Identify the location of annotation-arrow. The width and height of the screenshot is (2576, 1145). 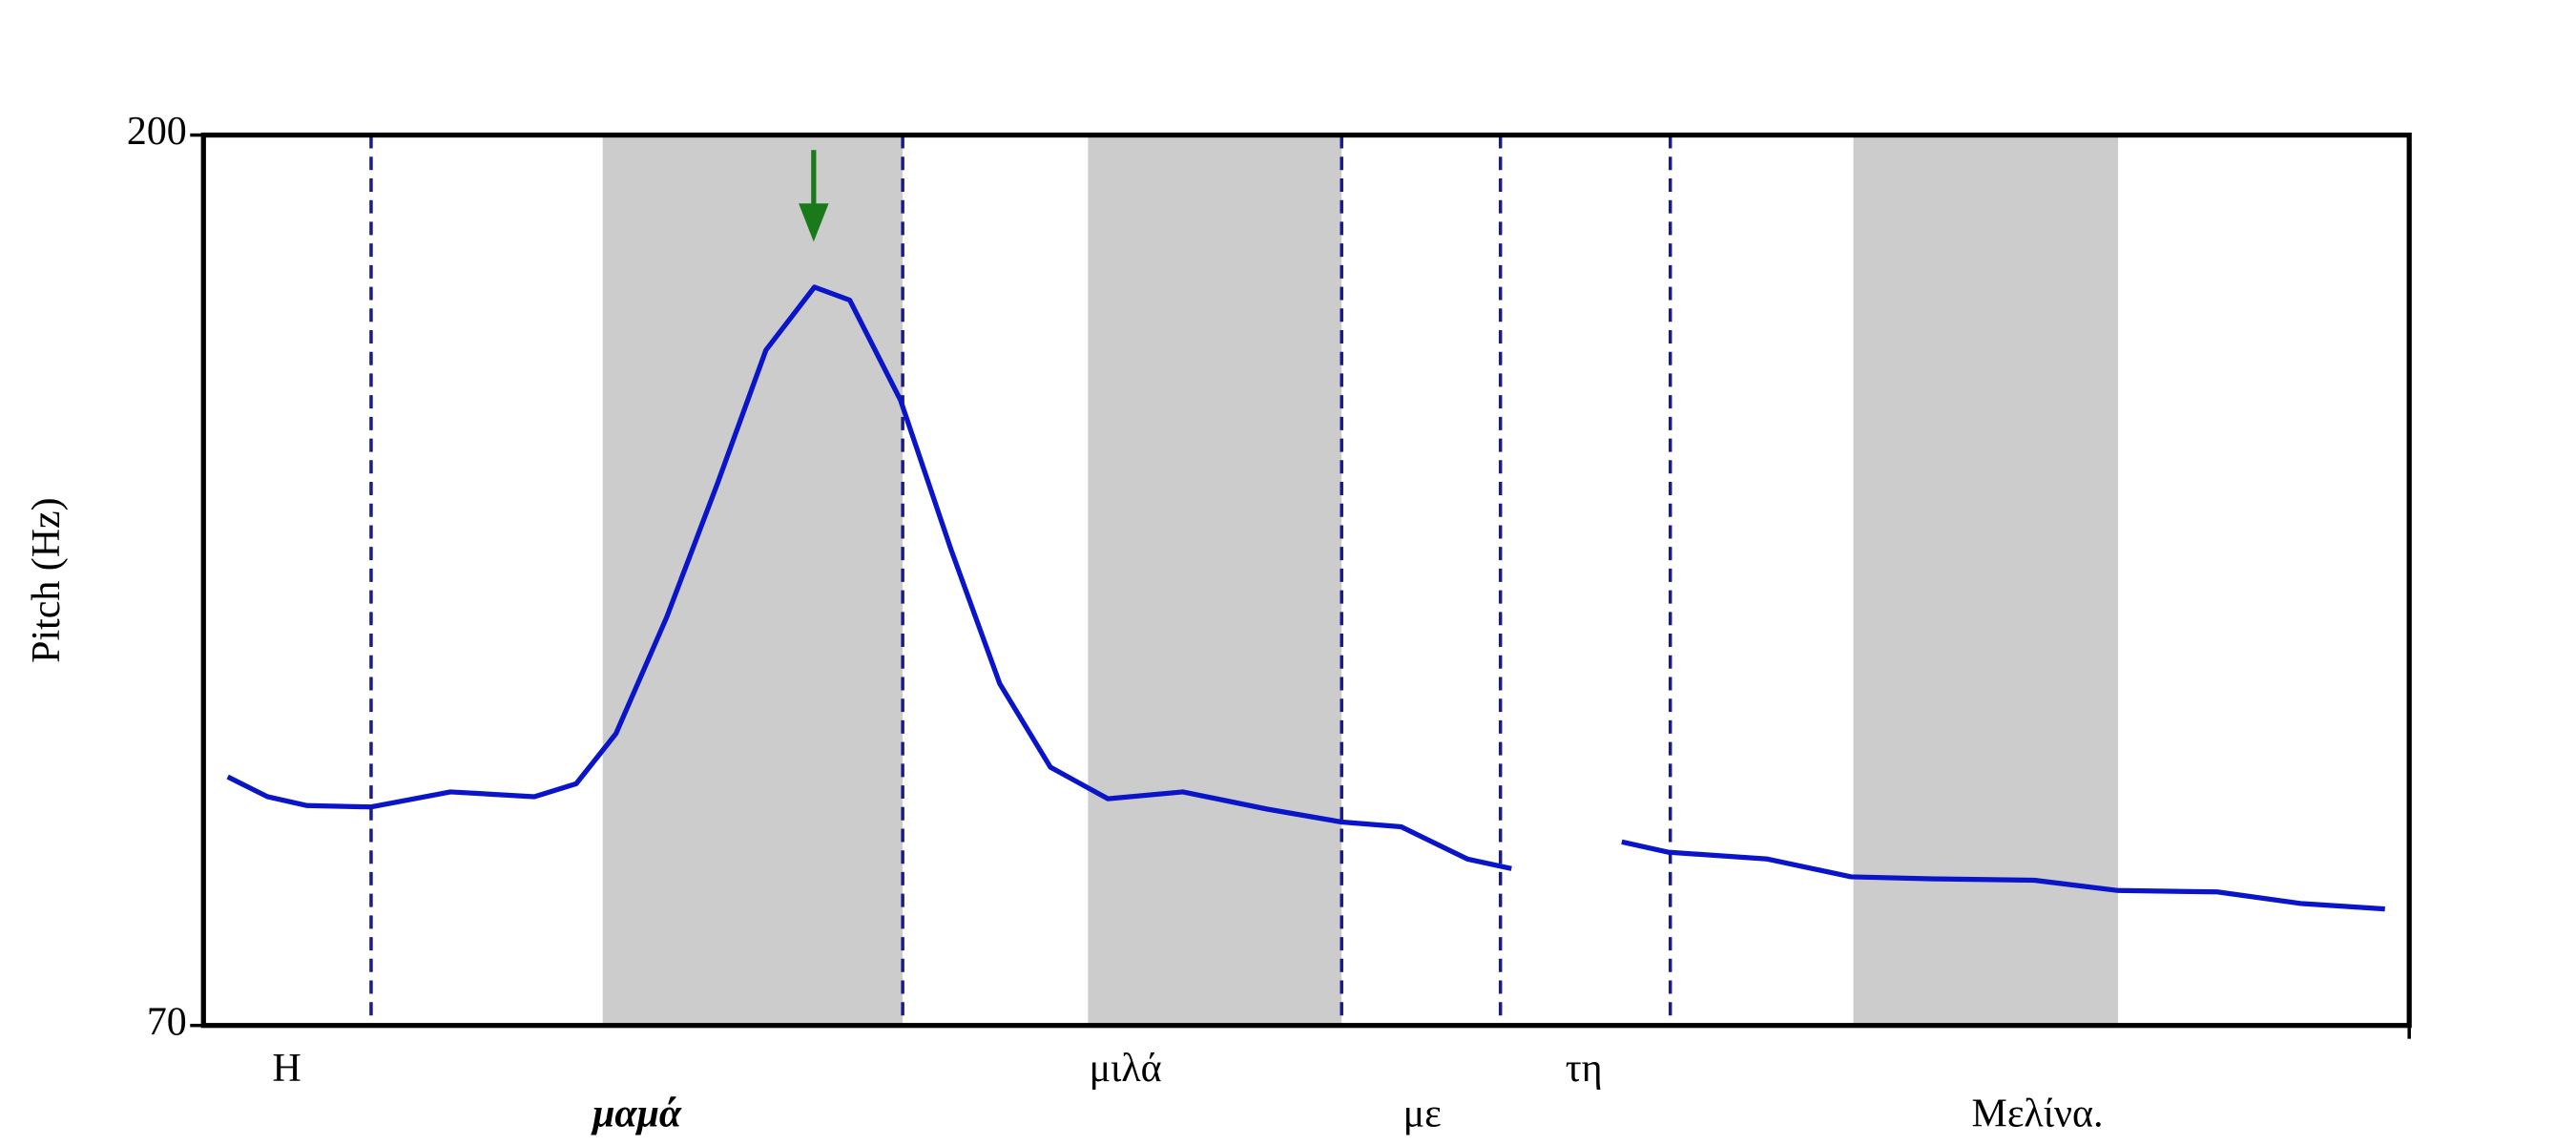
(814, 196).